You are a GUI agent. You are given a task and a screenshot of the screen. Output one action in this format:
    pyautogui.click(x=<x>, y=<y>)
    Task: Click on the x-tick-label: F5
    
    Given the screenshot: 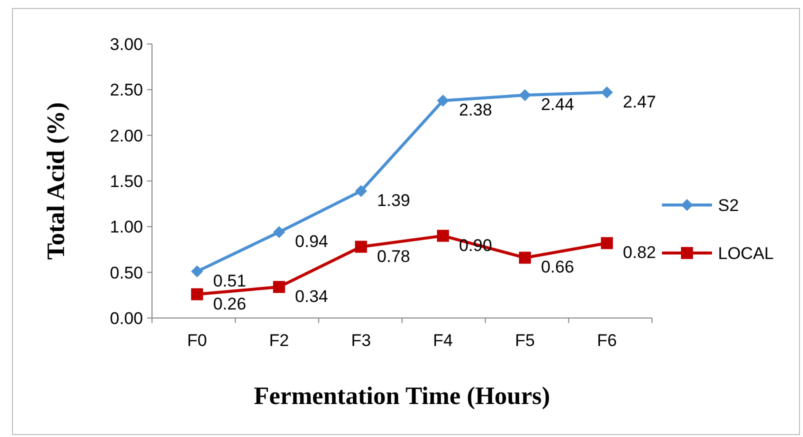 What is the action you would take?
    pyautogui.click(x=525, y=340)
    